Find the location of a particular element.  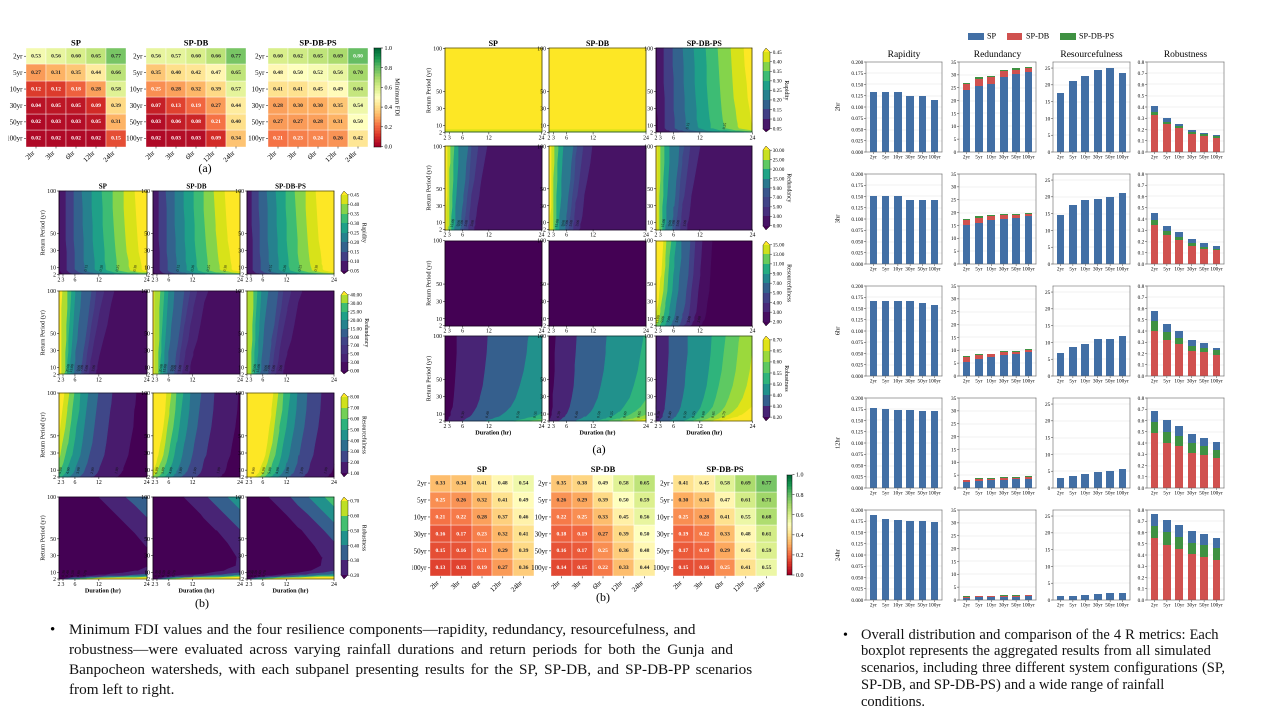

svg-text: SP-DB is located at coordinates (196, 43).